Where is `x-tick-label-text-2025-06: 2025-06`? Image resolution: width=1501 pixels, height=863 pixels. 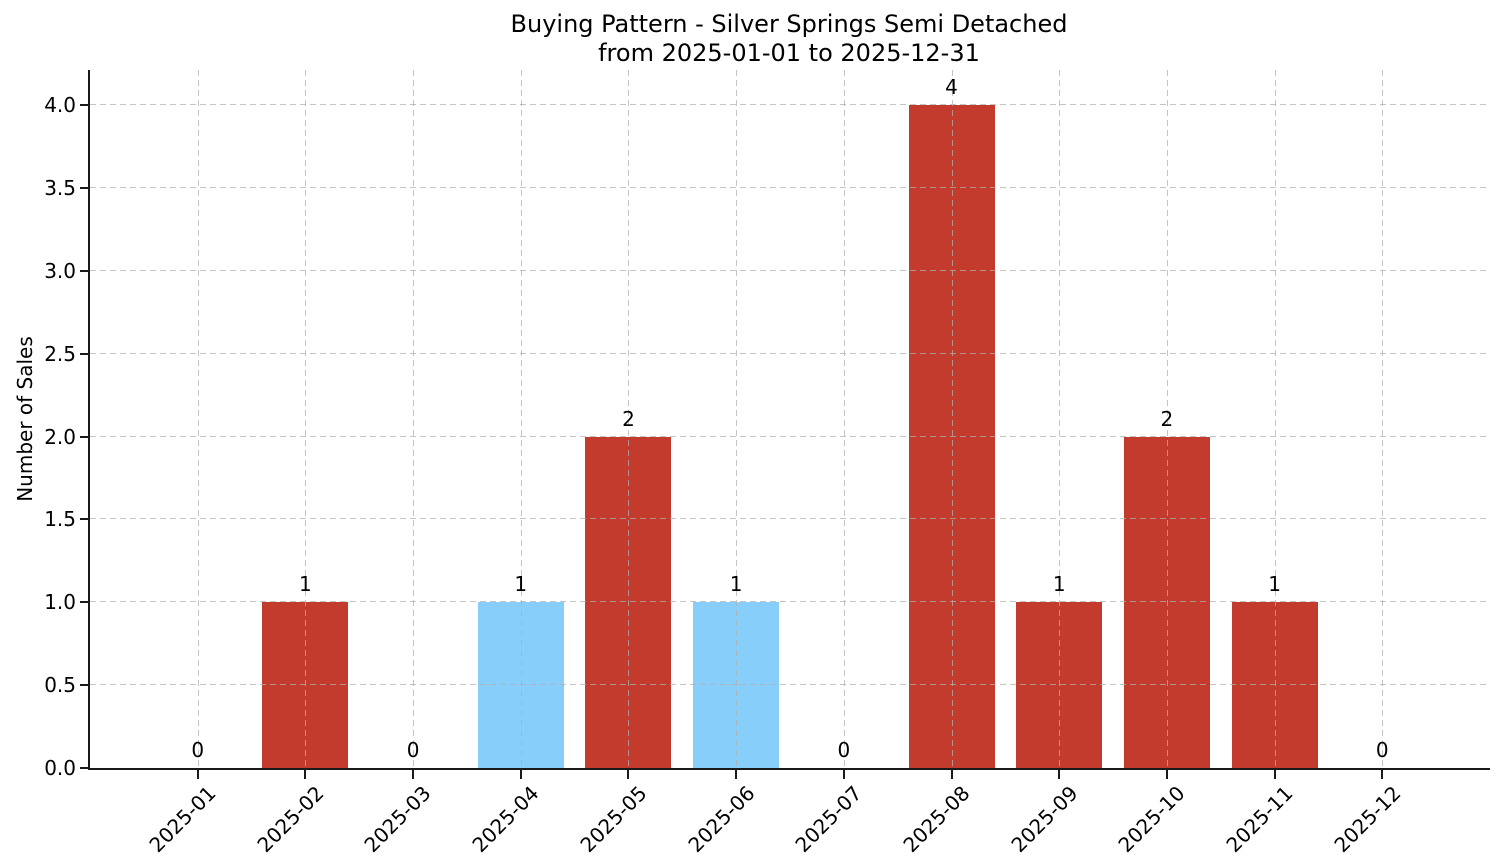
x-tick-label-text-2025-06: 2025-06 is located at coordinates (721, 819).